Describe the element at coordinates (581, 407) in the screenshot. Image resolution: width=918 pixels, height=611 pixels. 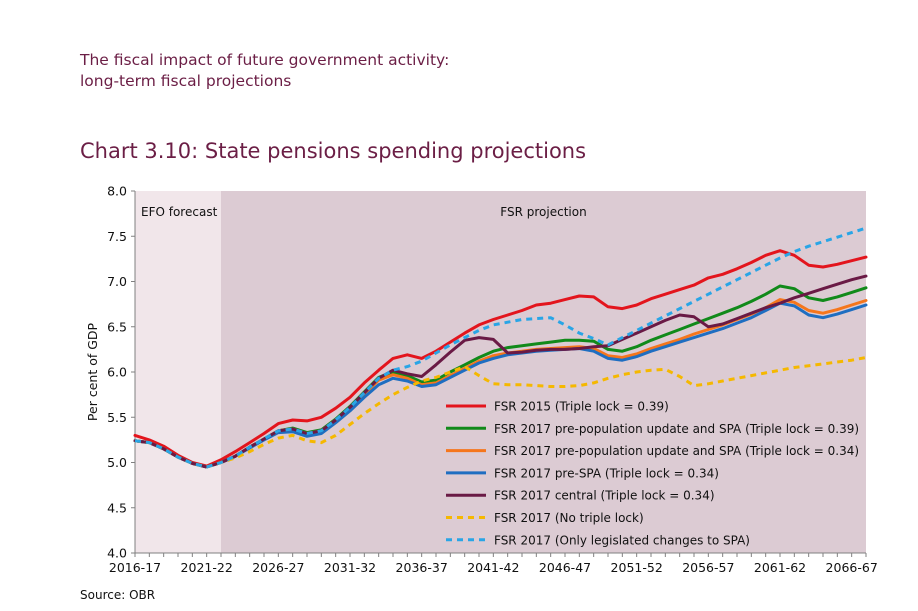
I see `legend-entry: FSR 2015 (Triple lock = 0.39)` at that location.